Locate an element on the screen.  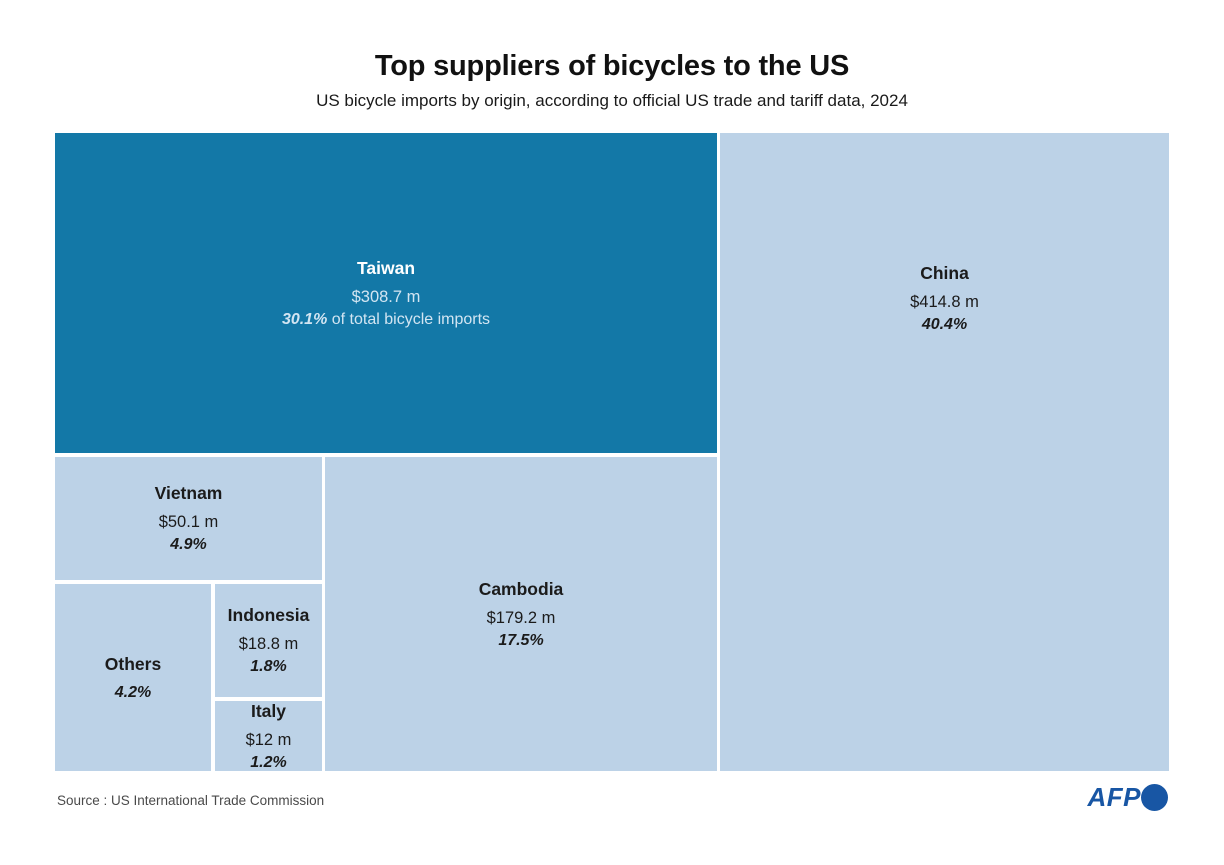
cell-percent-taiwan: 30.1% of total bicycle imports is located at coordinates (386, 320).